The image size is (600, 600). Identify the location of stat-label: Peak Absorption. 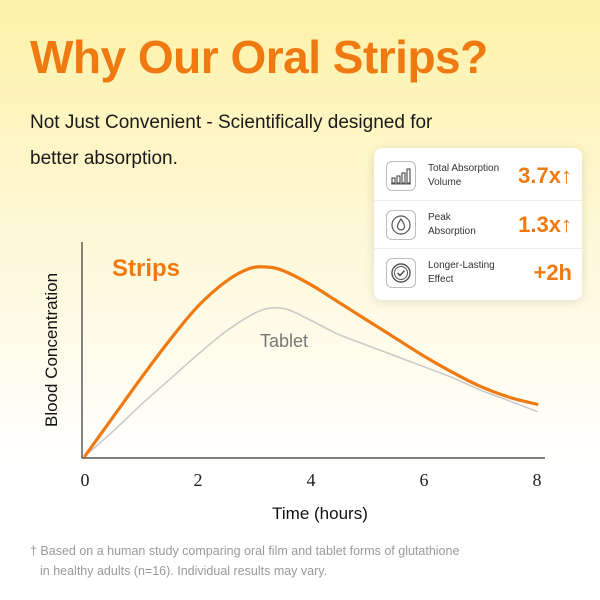
(473, 225).